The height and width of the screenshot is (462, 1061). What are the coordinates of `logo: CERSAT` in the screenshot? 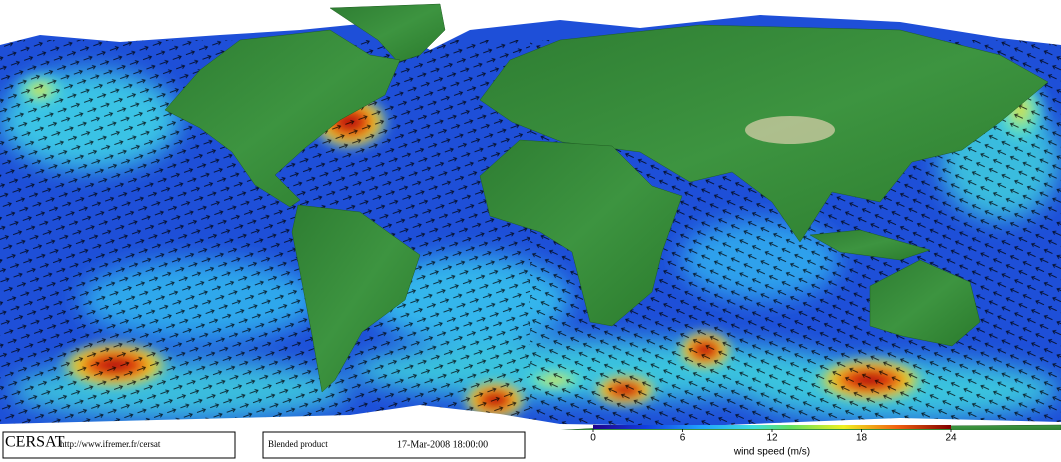 It's located at (35, 442).